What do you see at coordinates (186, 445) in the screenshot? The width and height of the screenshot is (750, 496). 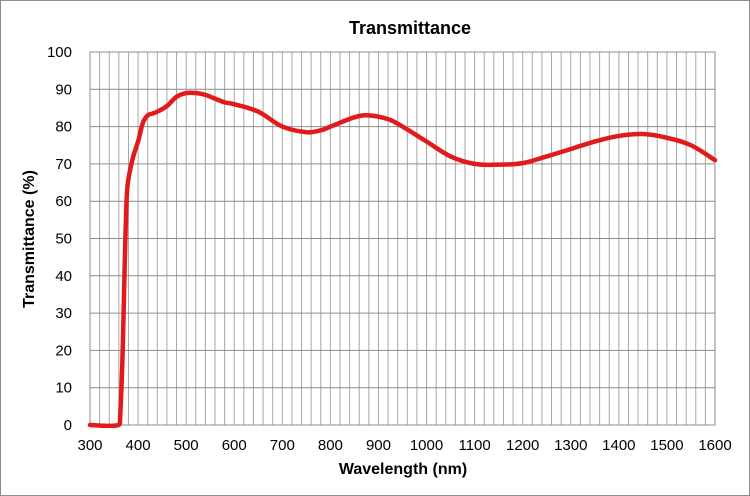 I see `x-tick-label: 500` at bounding box center [186, 445].